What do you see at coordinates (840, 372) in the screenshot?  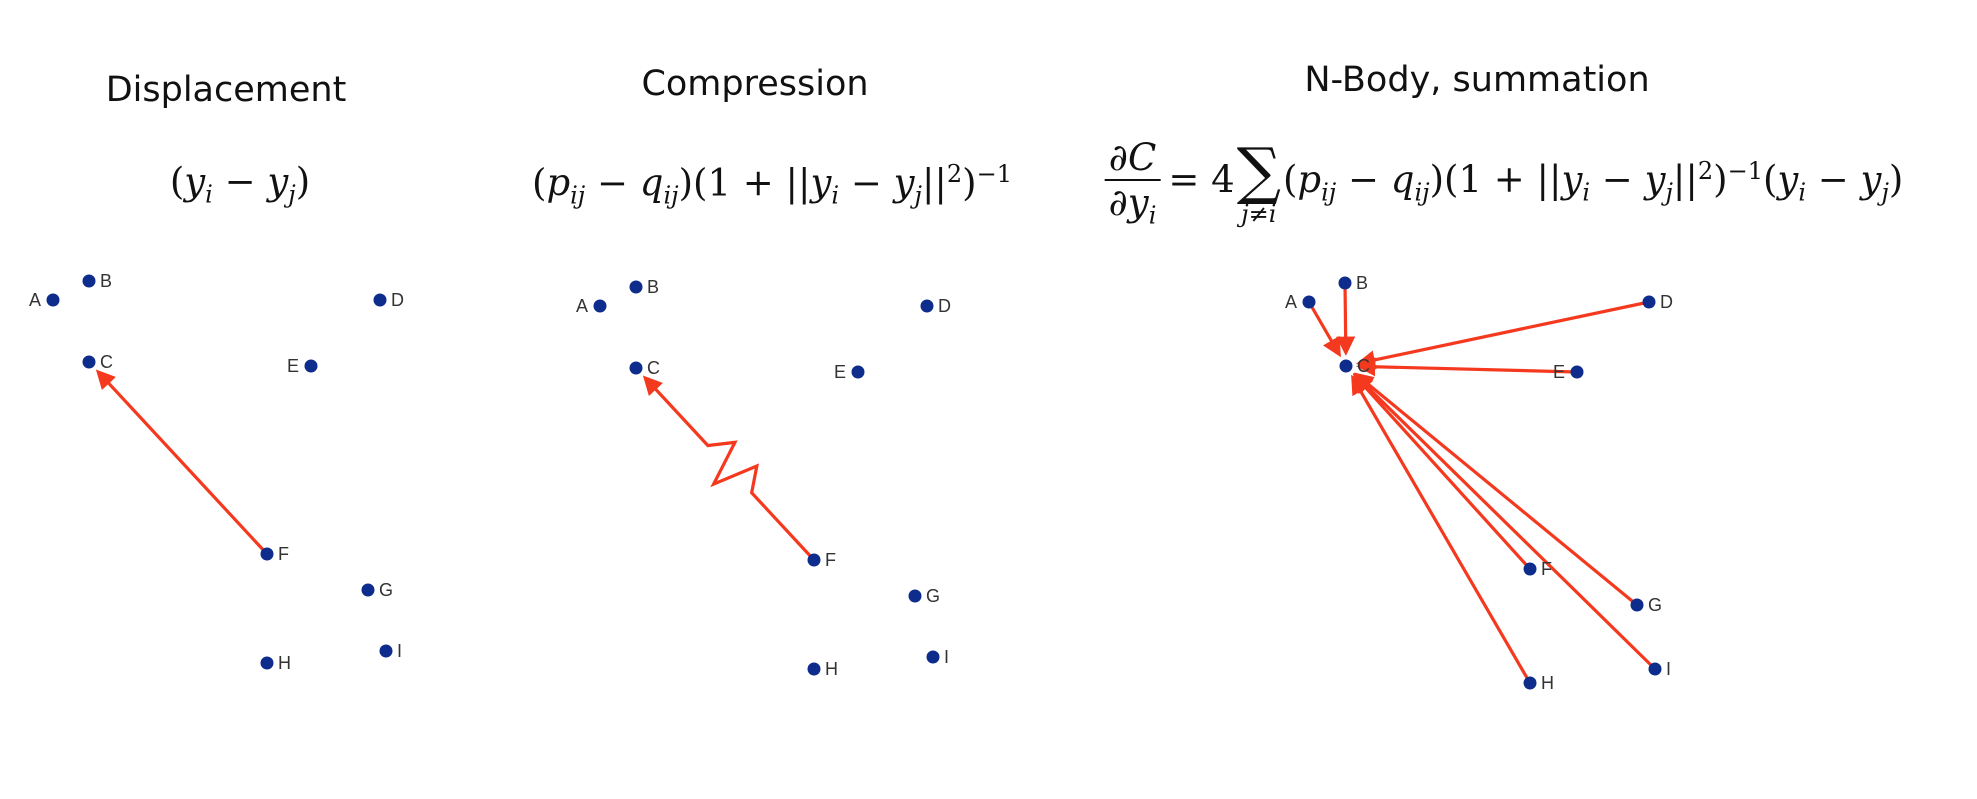 I see `point-label-e-panel-2: E` at bounding box center [840, 372].